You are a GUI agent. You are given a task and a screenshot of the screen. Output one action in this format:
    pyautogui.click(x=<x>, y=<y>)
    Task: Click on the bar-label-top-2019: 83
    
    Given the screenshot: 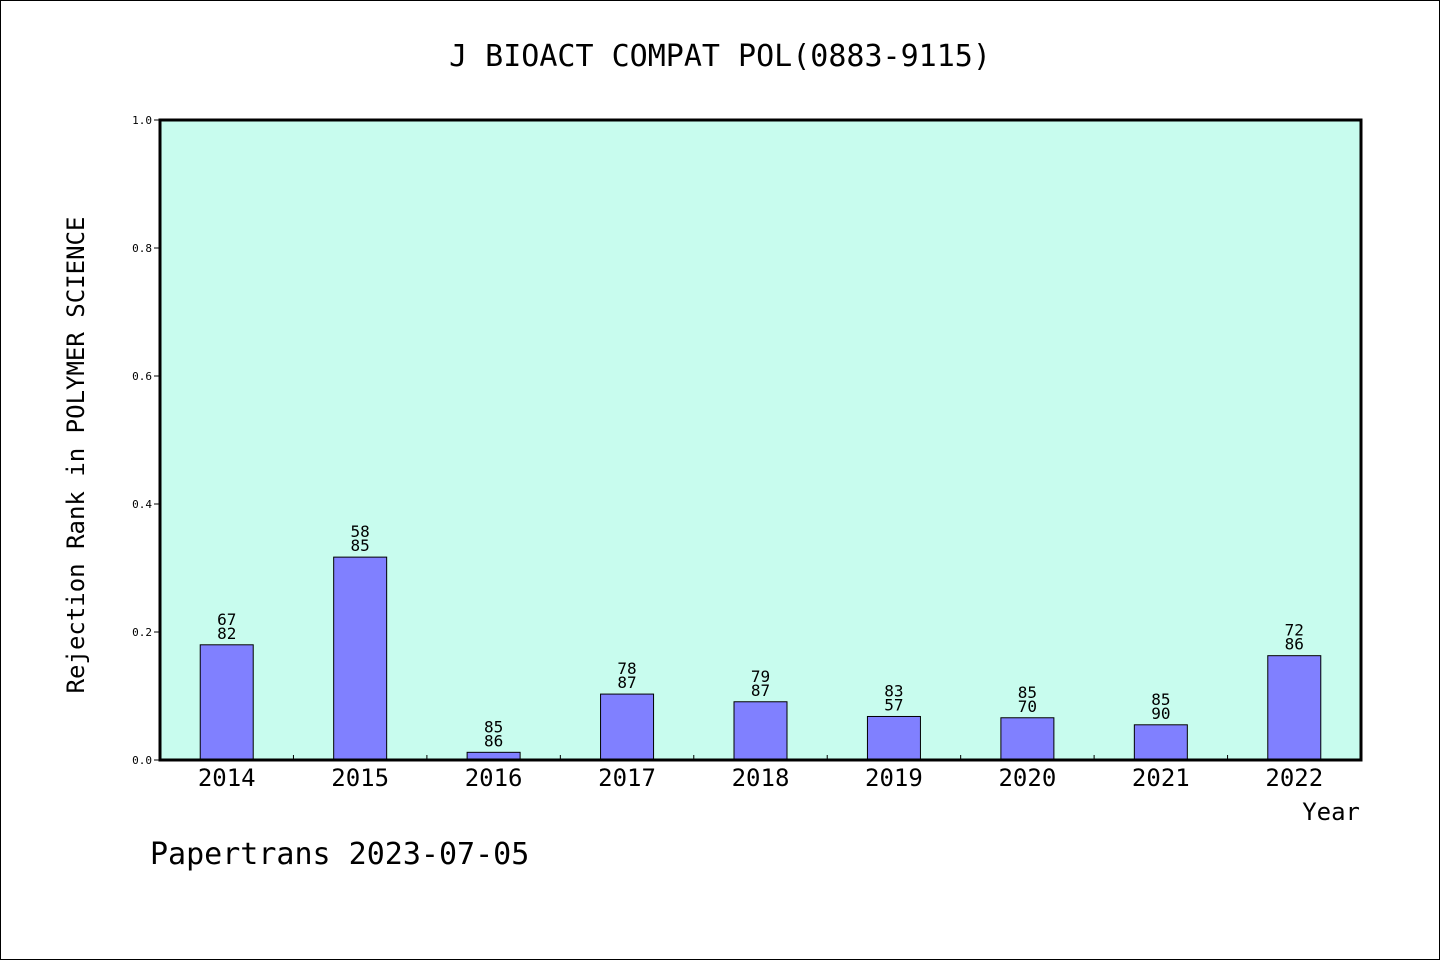 What is the action you would take?
    pyautogui.click(x=893, y=690)
    